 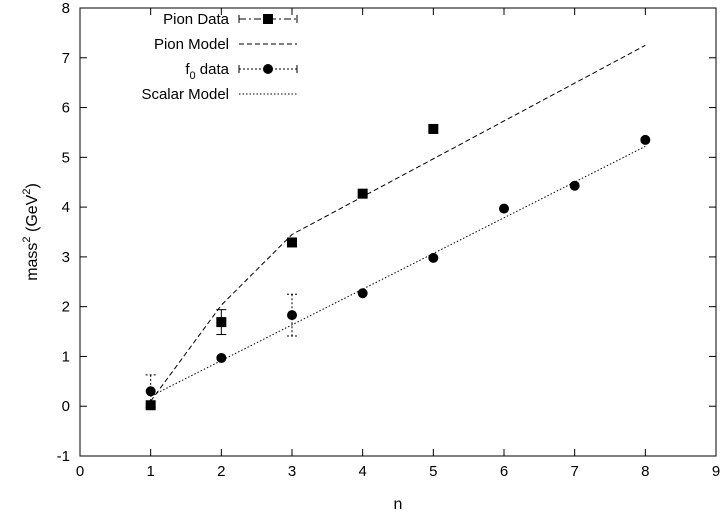 What do you see at coordinates (716, 471) in the screenshot?
I see `x-tick-label: 9` at bounding box center [716, 471].